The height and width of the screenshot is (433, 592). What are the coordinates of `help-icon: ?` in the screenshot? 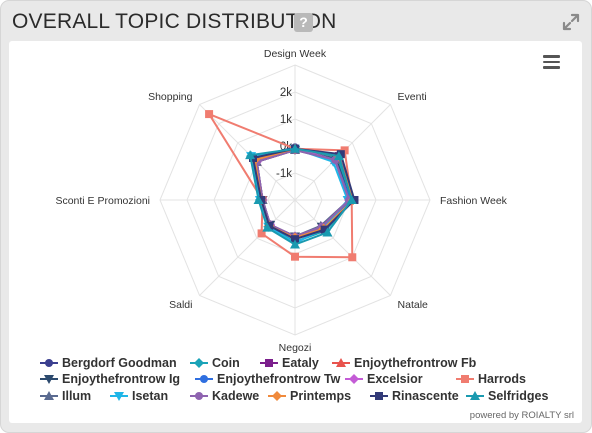 It's located at (303, 22).